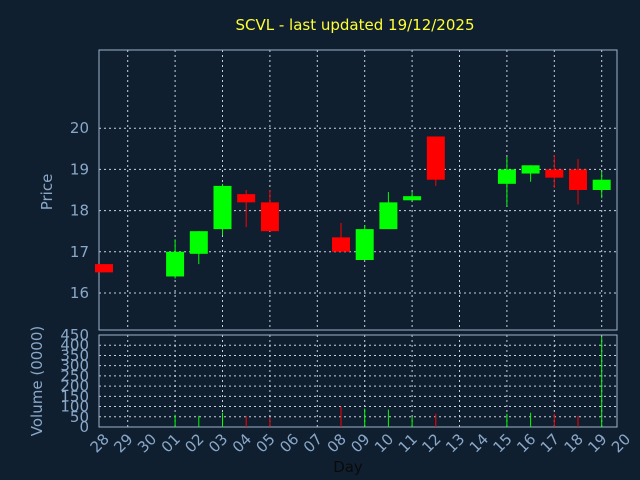 The width and height of the screenshot is (640, 480). I want to click on price-y-tick: 19, so click(79, 169).